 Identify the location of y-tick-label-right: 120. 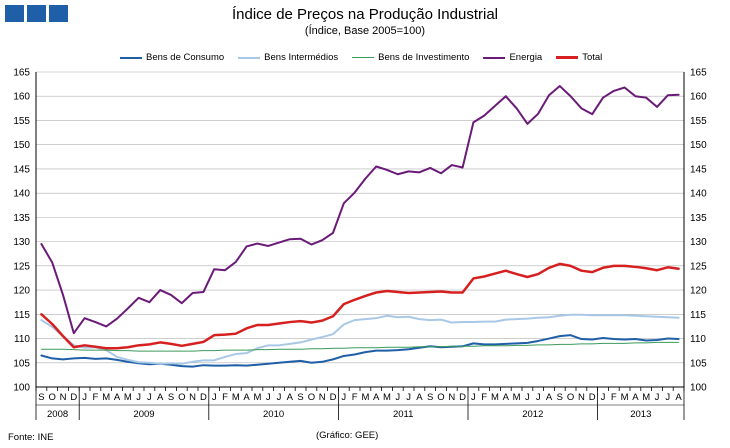
(698, 291).